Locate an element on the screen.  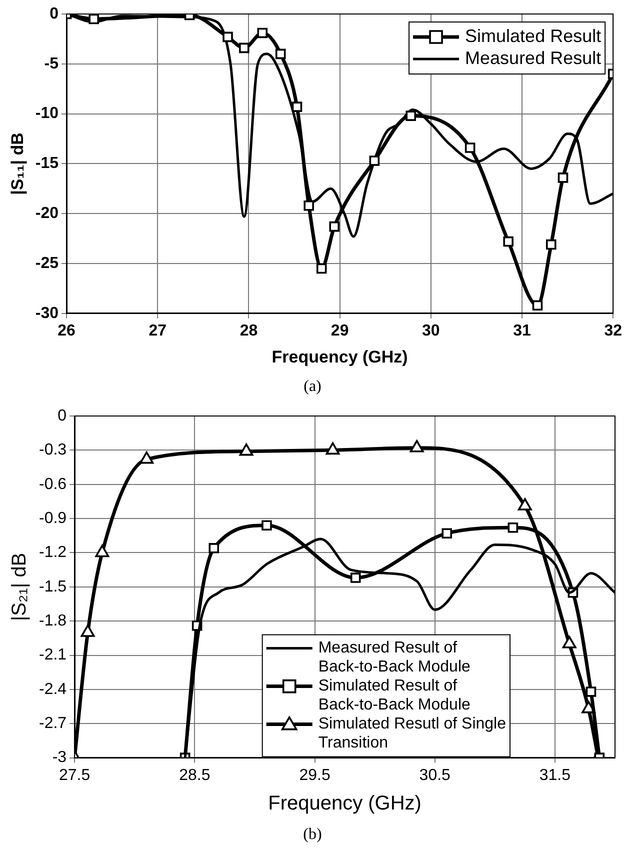
legend-label: Simulated Result is located at coordinates (533, 36).